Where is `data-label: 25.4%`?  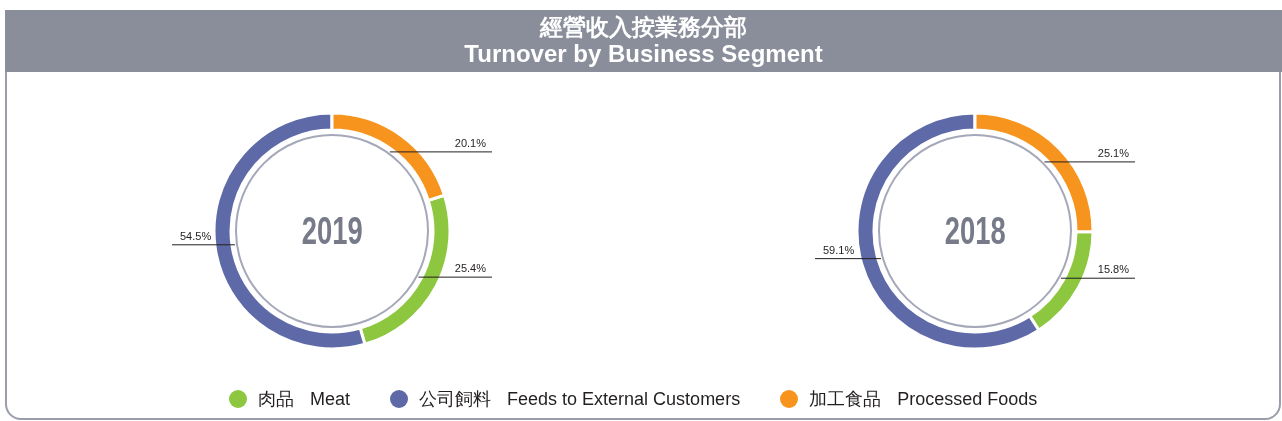
data-label: 25.4% is located at coordinates (470, 268).